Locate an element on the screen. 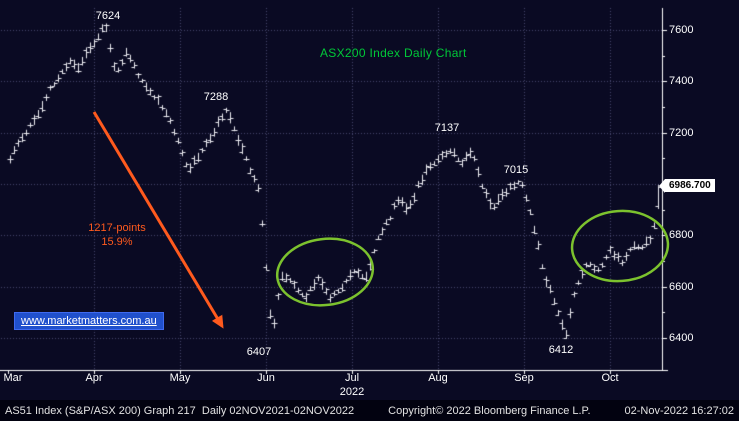 The width and height of the screenshot is (739, 421). marketmatters-link: www.marketmatters.com.au is located at coordinates (89, 321).